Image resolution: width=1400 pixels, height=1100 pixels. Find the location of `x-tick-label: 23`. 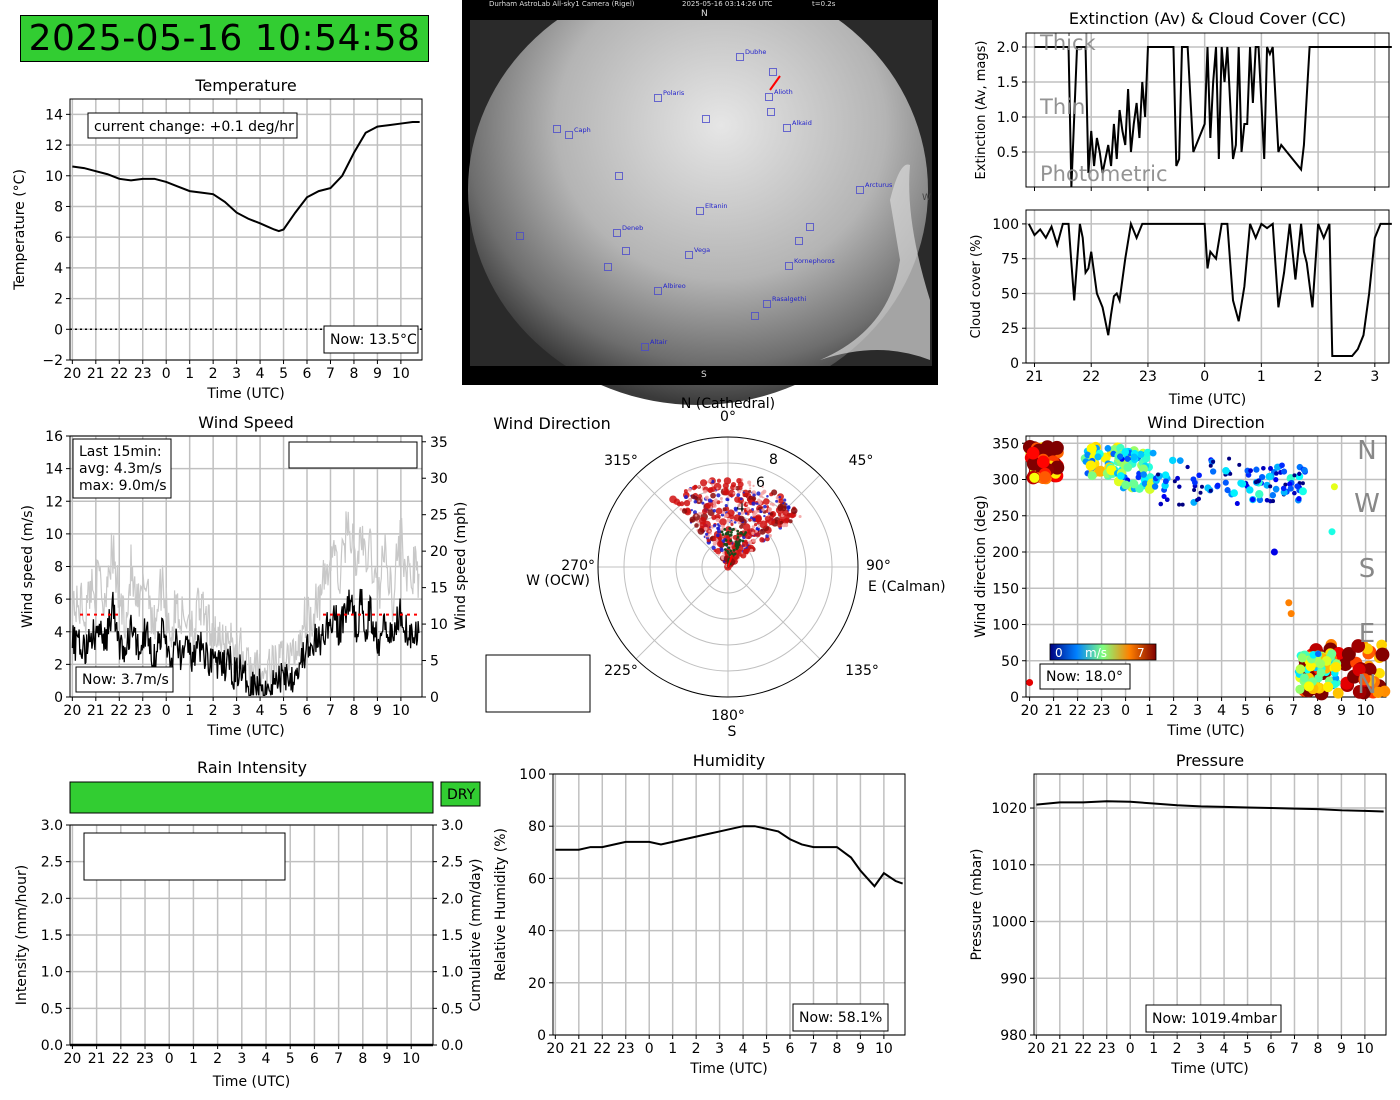

x-tick-label: 23 is located at coordinates (1148, 377).